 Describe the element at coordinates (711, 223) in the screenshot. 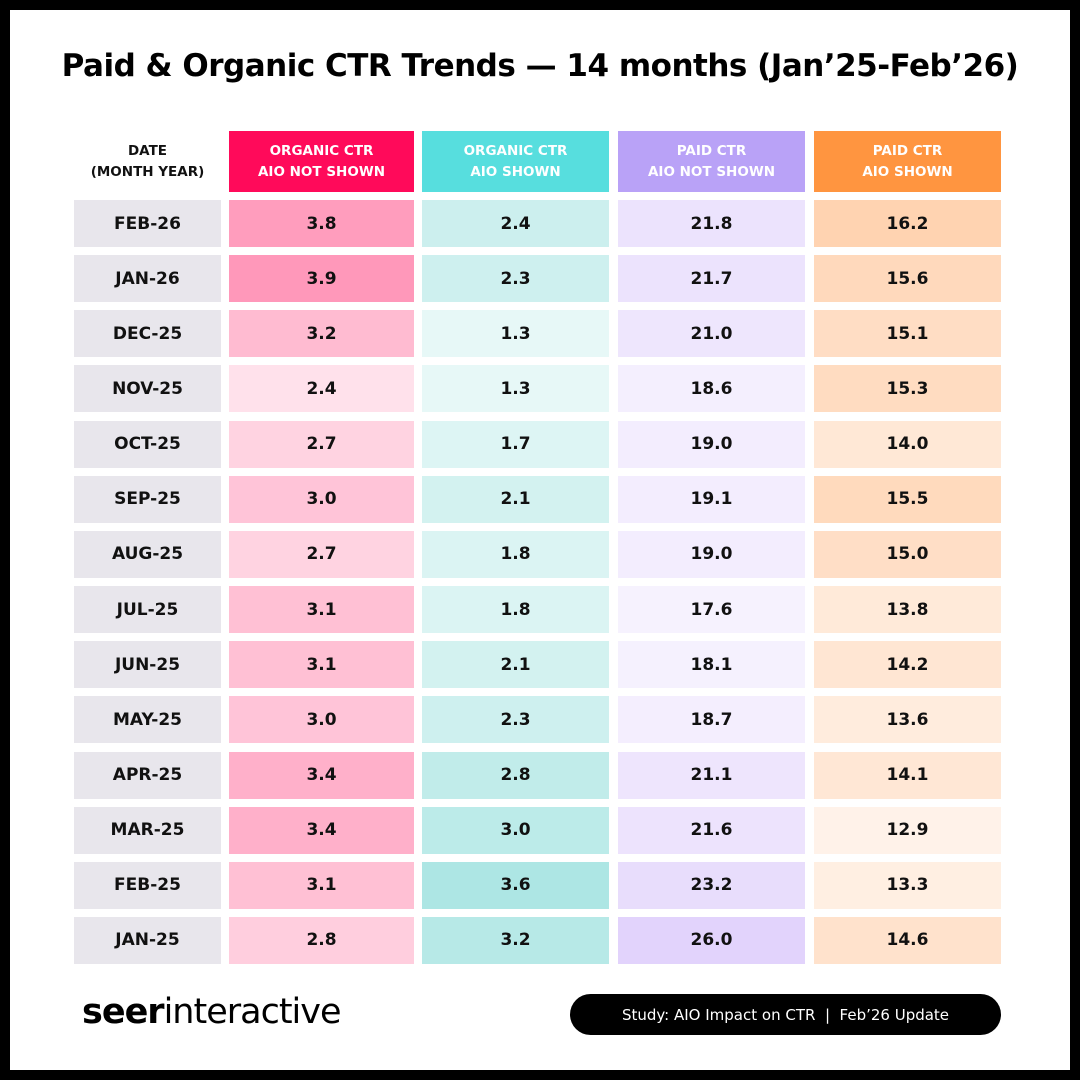

I see `value-cell: 21.8` at that location.